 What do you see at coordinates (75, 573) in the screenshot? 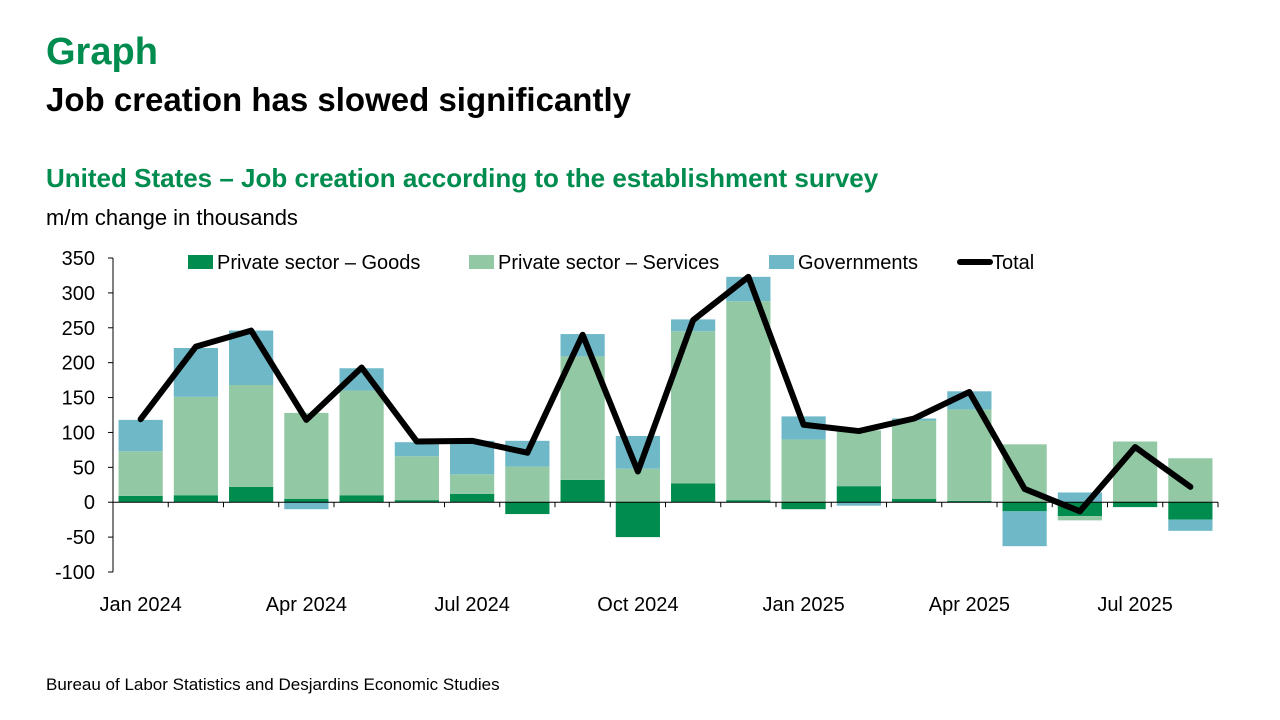
I see `y-tick-label: -100` at bounding box center [75, 573].